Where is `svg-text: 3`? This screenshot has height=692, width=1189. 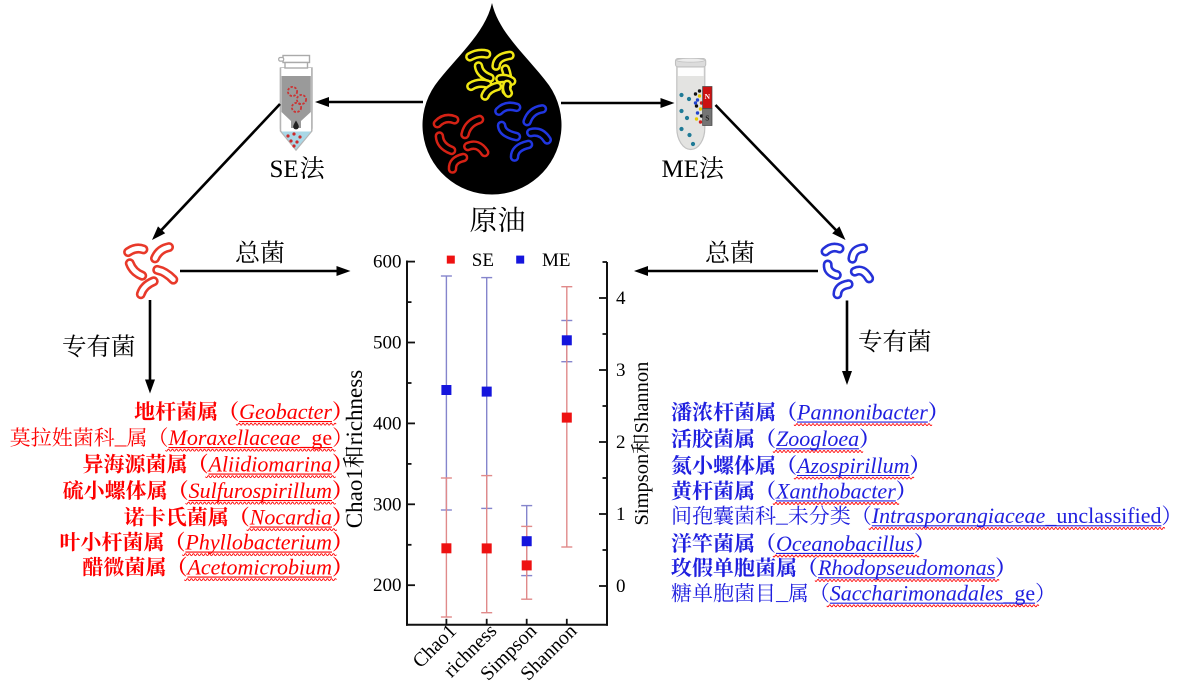
svg-text: 3 is located at coordinates (621, 370).